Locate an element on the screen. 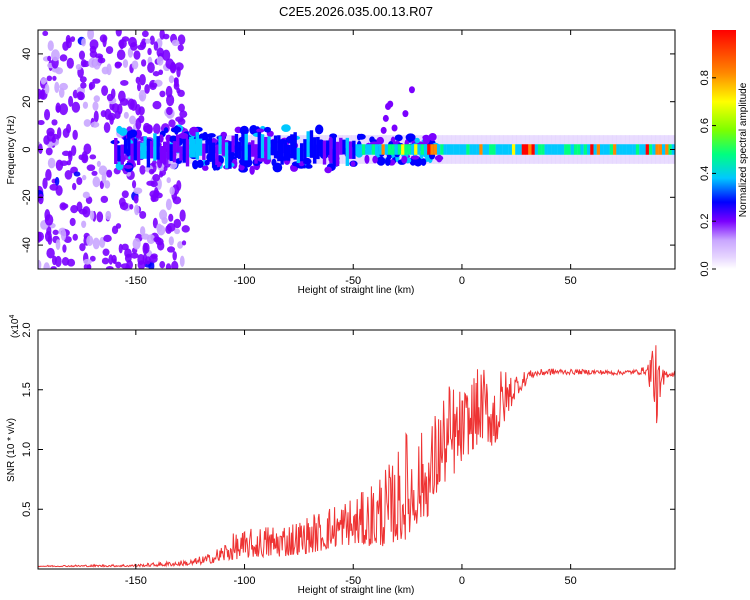  top-y-tick-label: 40 is located at coordinates (27, 54).